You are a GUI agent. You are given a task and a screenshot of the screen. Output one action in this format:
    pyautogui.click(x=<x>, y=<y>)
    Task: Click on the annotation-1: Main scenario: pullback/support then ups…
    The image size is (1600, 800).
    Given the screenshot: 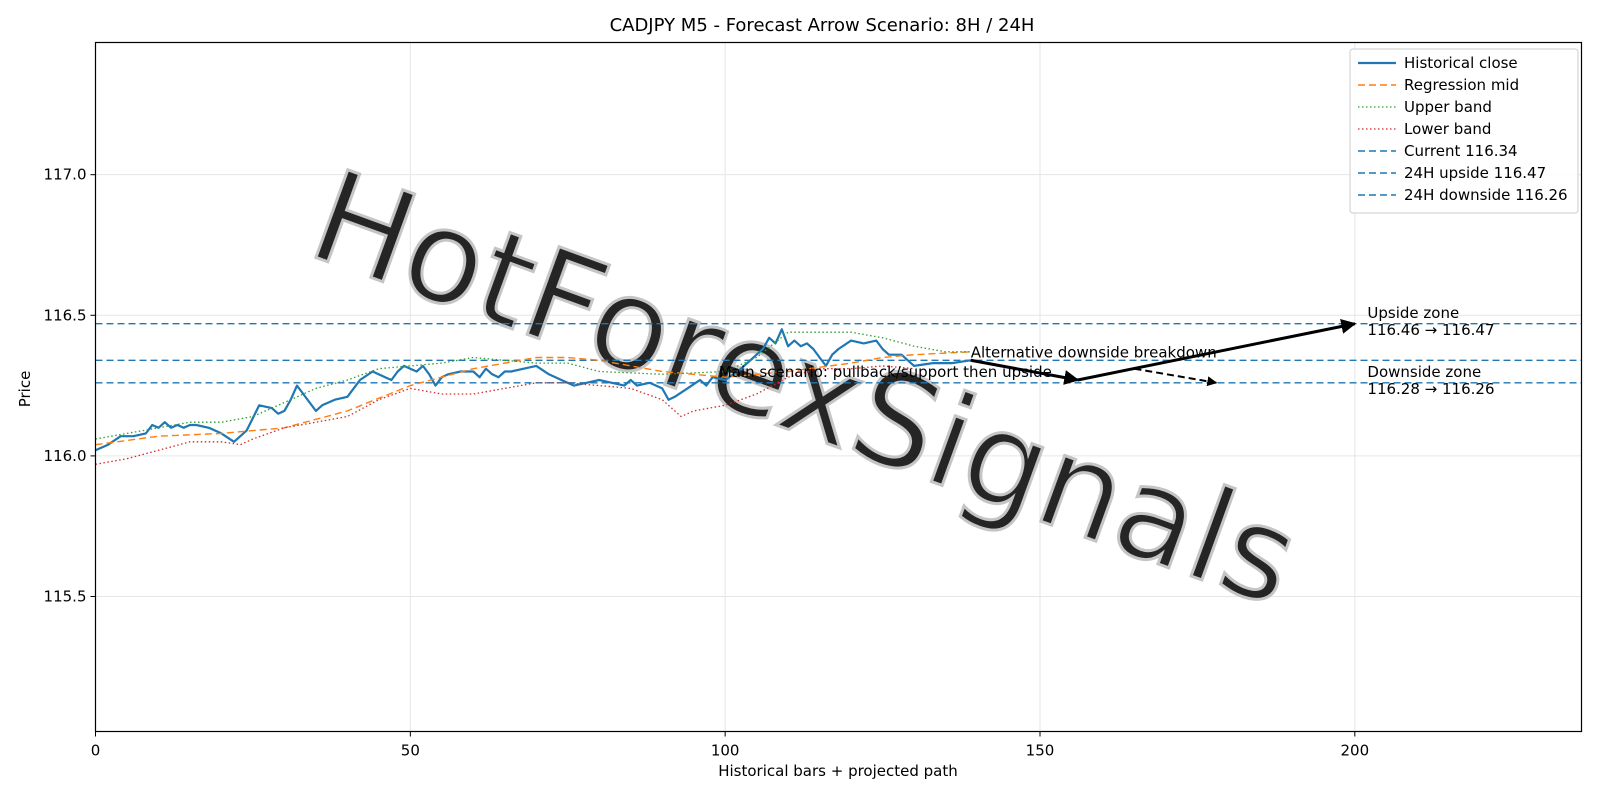 What is the action you would take?
    pyautogui.click(x=885, y=372)
    